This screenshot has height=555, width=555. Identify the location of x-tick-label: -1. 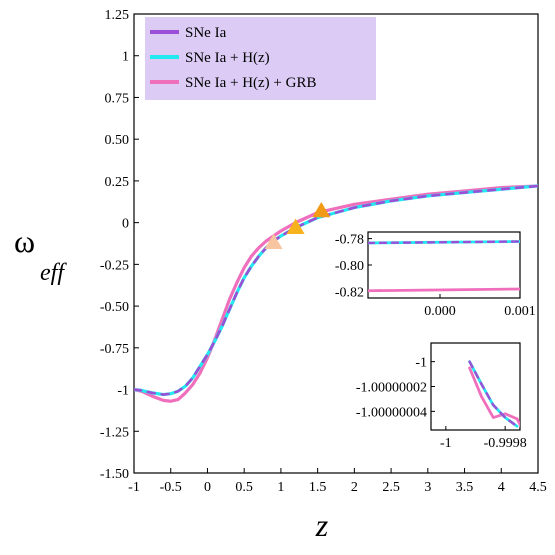
(134, 487).